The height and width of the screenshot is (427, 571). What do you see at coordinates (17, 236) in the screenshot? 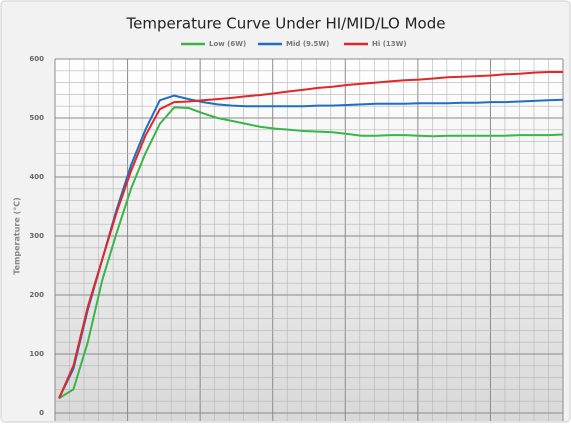
I see `y-axis-label: Temperature (°C)` at bounding box center [17, 236].